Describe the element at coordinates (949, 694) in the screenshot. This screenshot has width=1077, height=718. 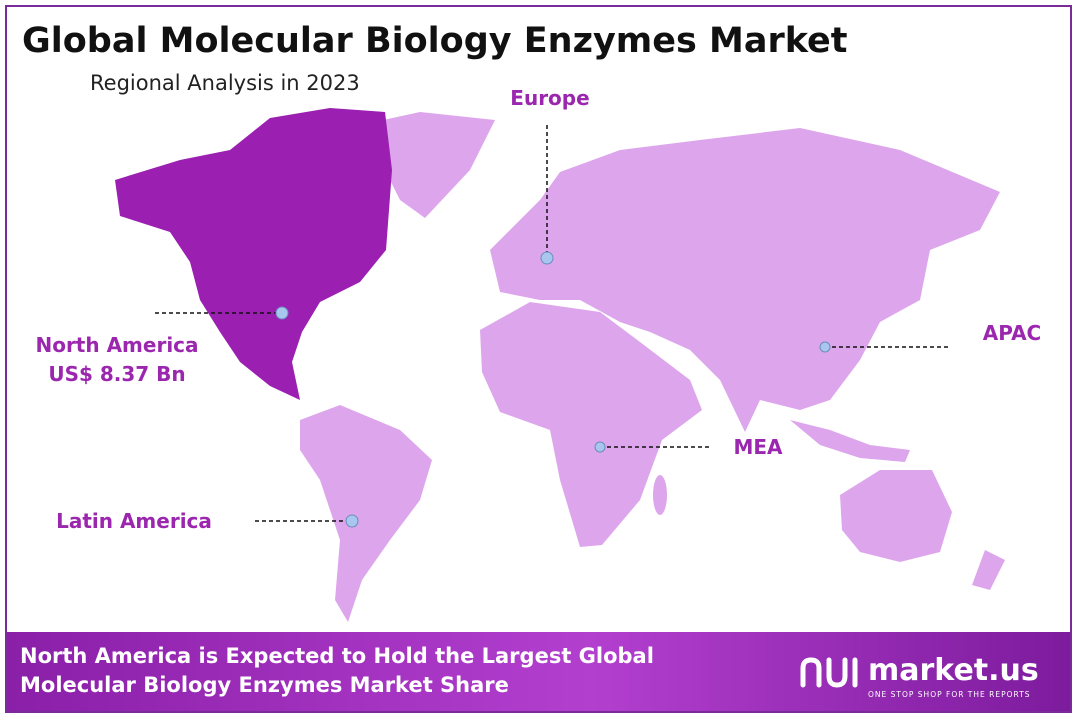
I see `tagline: ONE STOP SHOP FOR THE REPORTS` at that location.